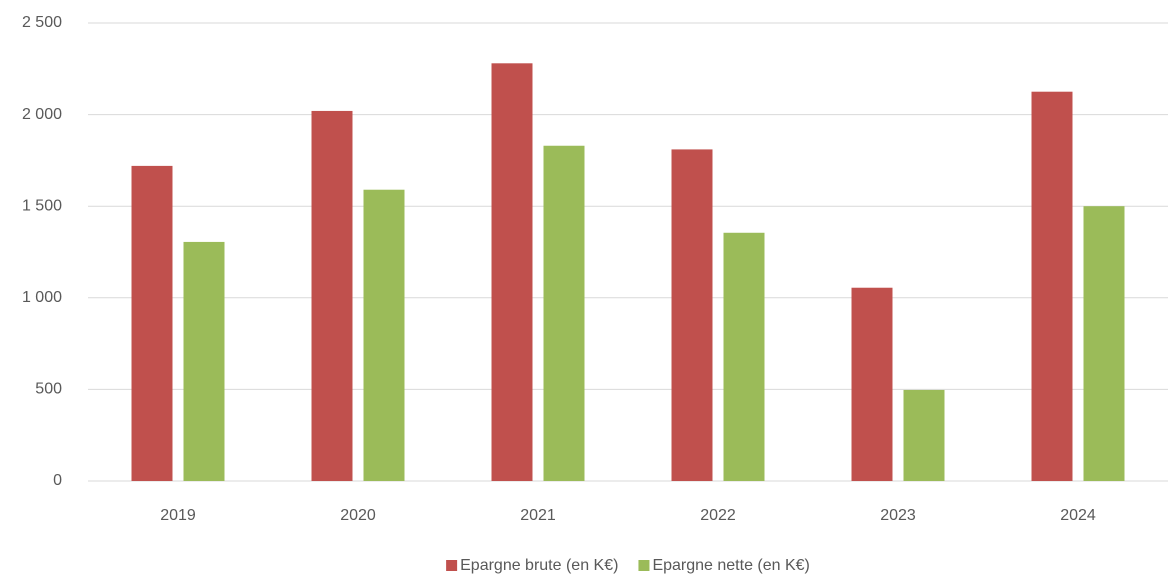  Describe the element at coordinates (898, 515) in the screenshot. I see `x-tick-label: 2023` at that location.